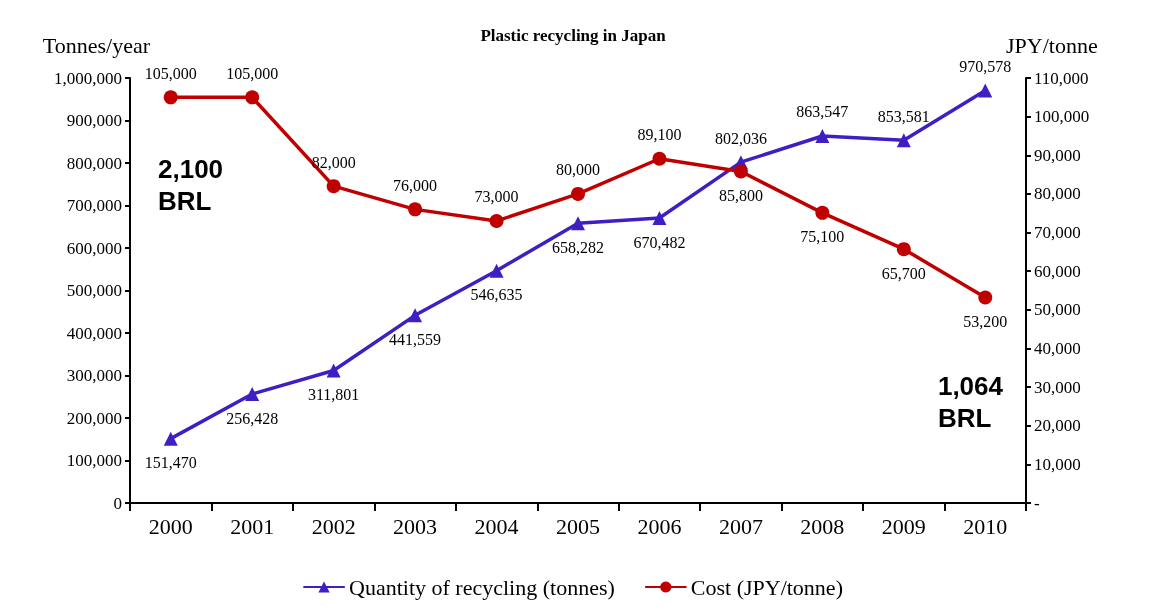  What do you see at coordinates (1052, 45) in the screenshot?
I see `y2-axis-title: JPY/tonne` at bounding box center [1052, 45].